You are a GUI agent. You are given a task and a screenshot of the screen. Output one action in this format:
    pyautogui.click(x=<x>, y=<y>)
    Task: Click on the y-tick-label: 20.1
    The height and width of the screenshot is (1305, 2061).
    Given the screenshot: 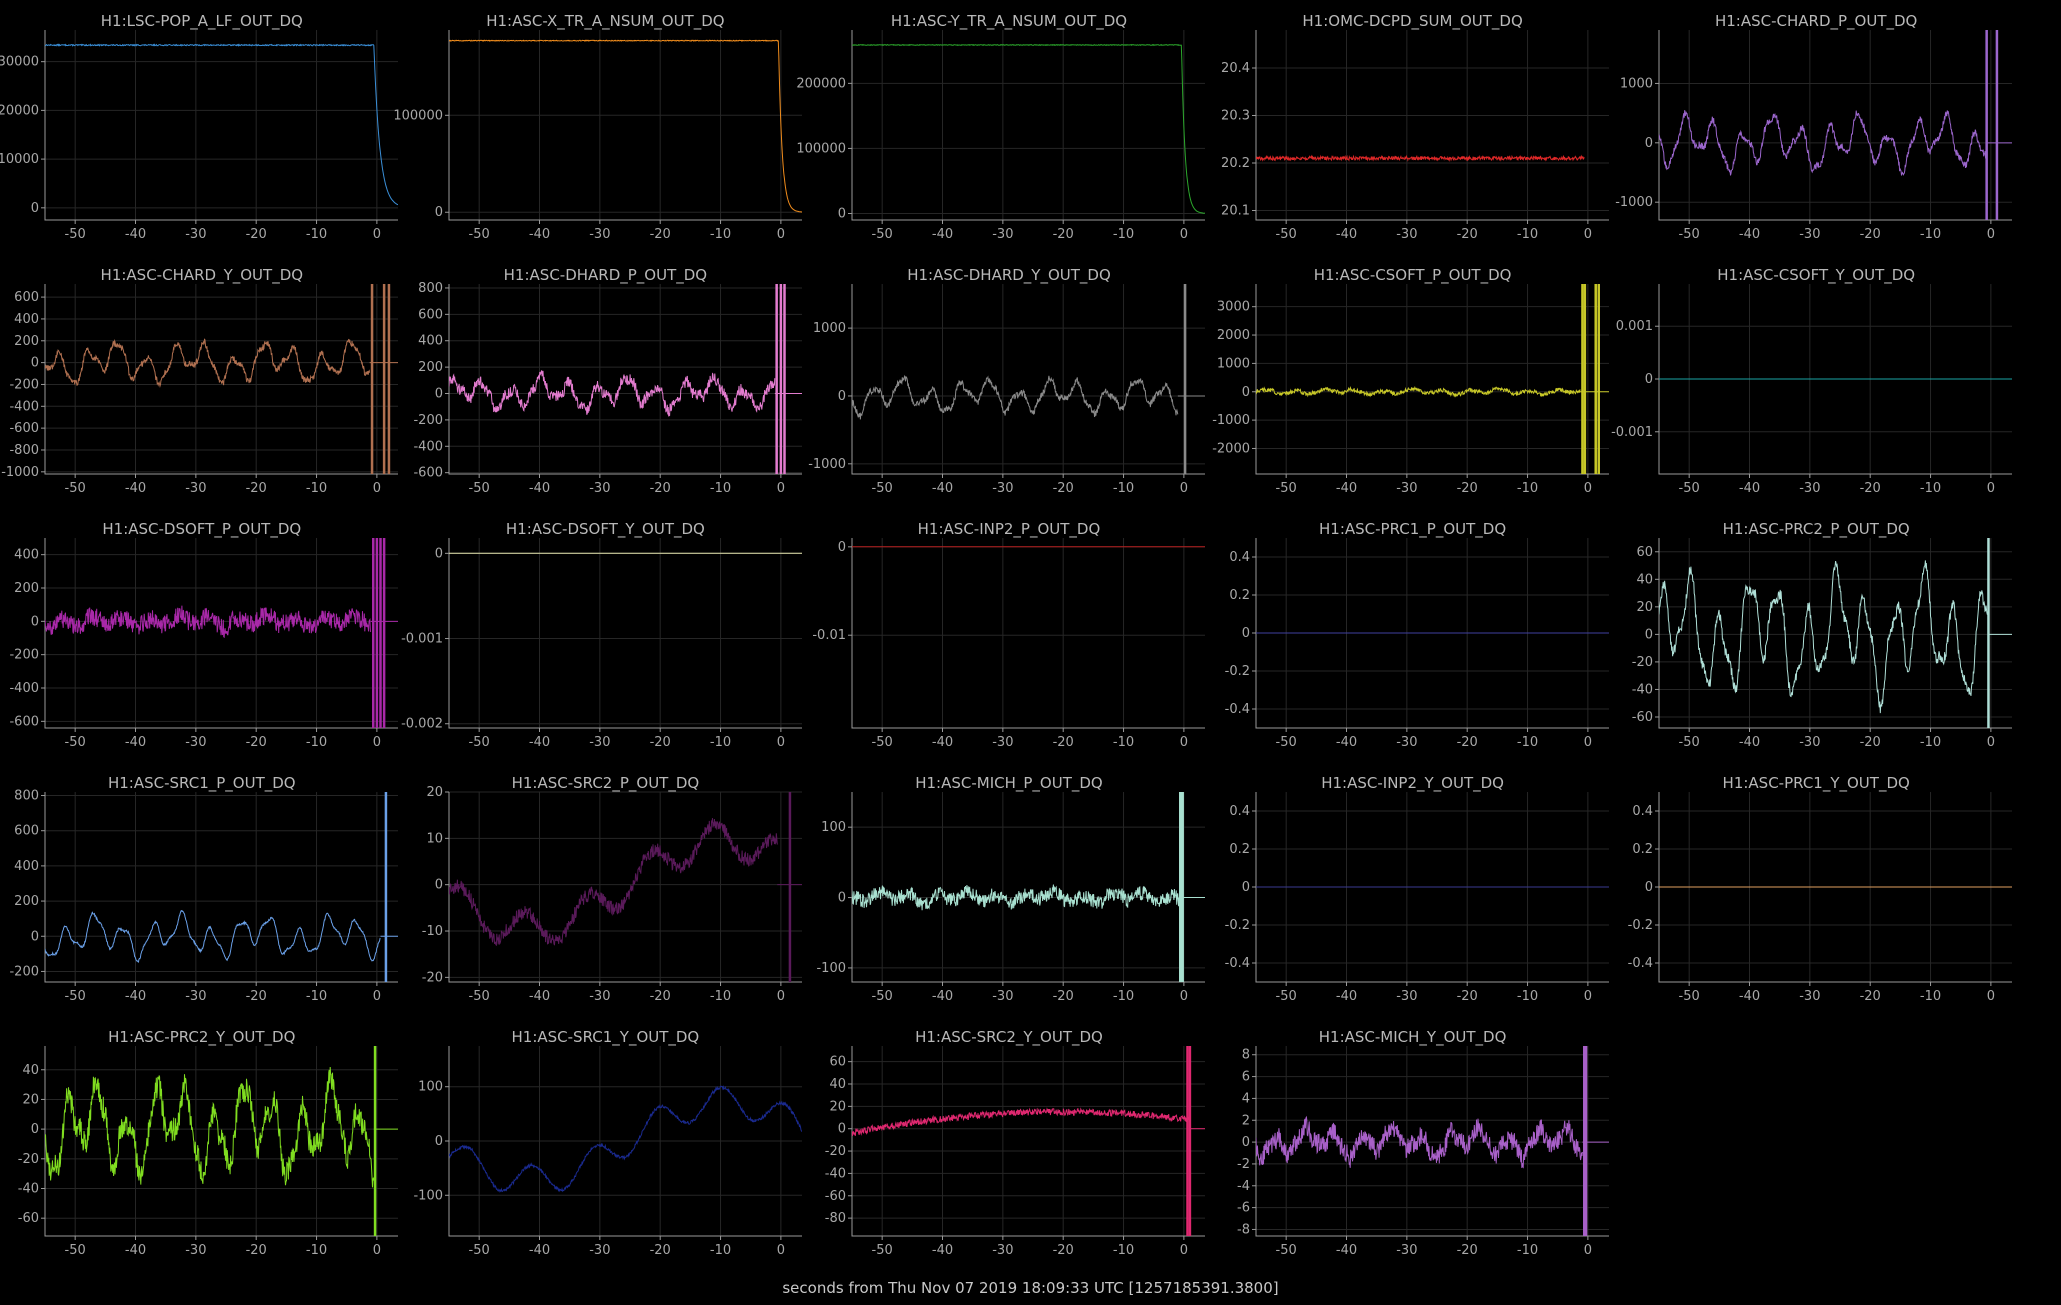 What is the action you would take?
    pyautogui.click(x=1235, y=211)
    